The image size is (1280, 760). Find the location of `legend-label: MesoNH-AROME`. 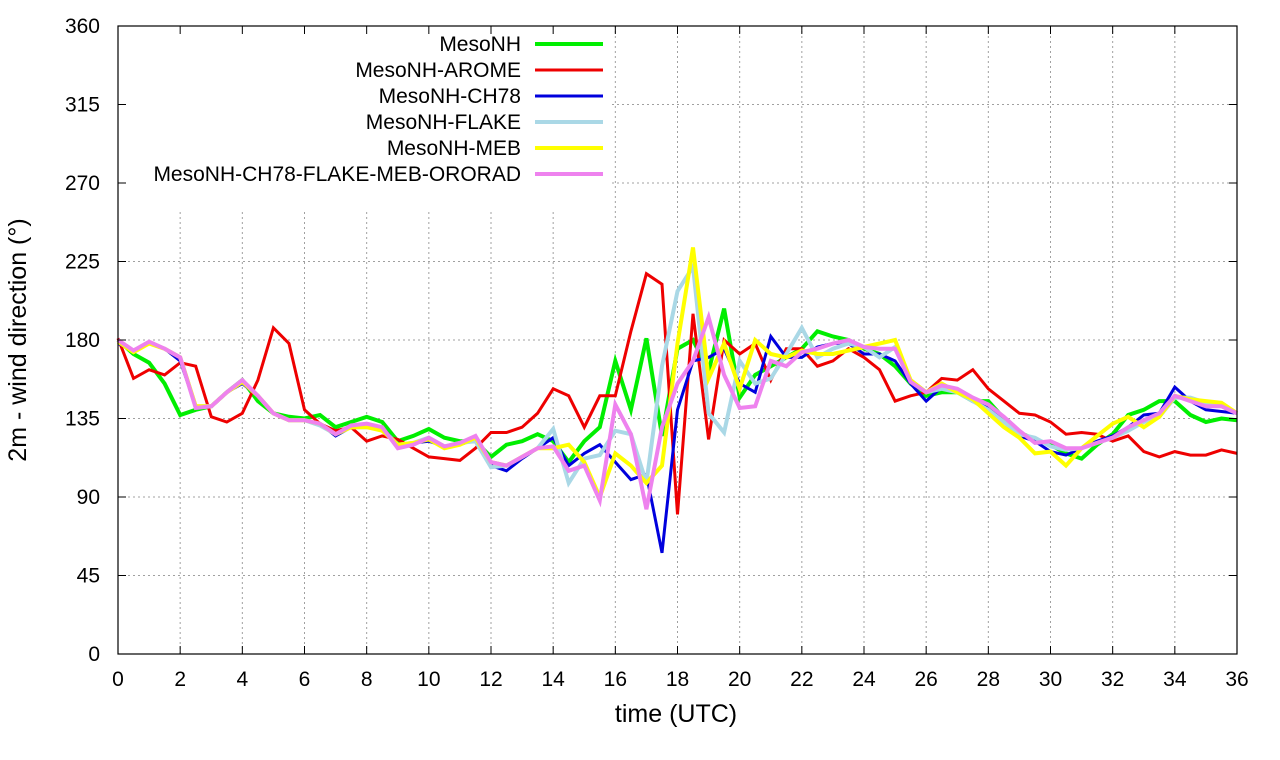

legend-label: MesoNH-AROME is located at coordinates (438, 70).